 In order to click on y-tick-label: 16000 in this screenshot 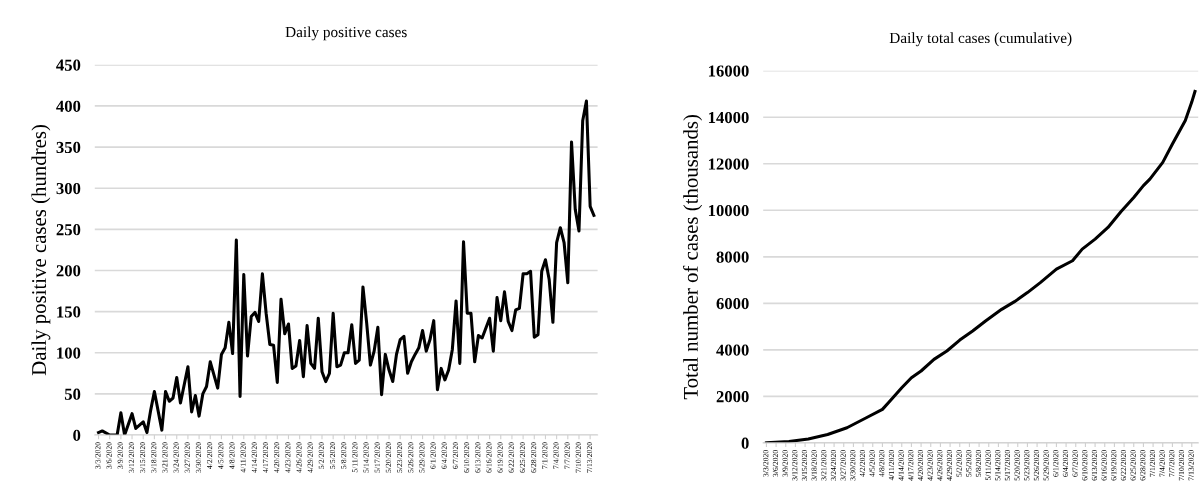, I will do `click(728, 71)`.